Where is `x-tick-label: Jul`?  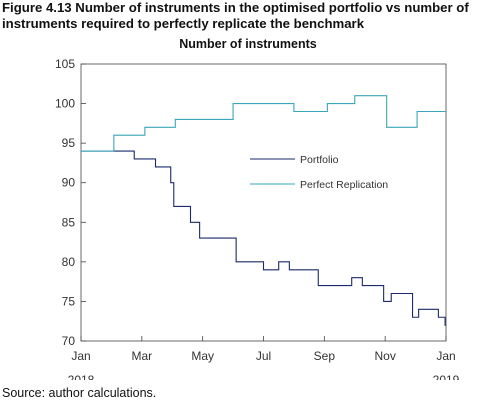 x-tick-label: Jul is located at coordinates (263, 356).